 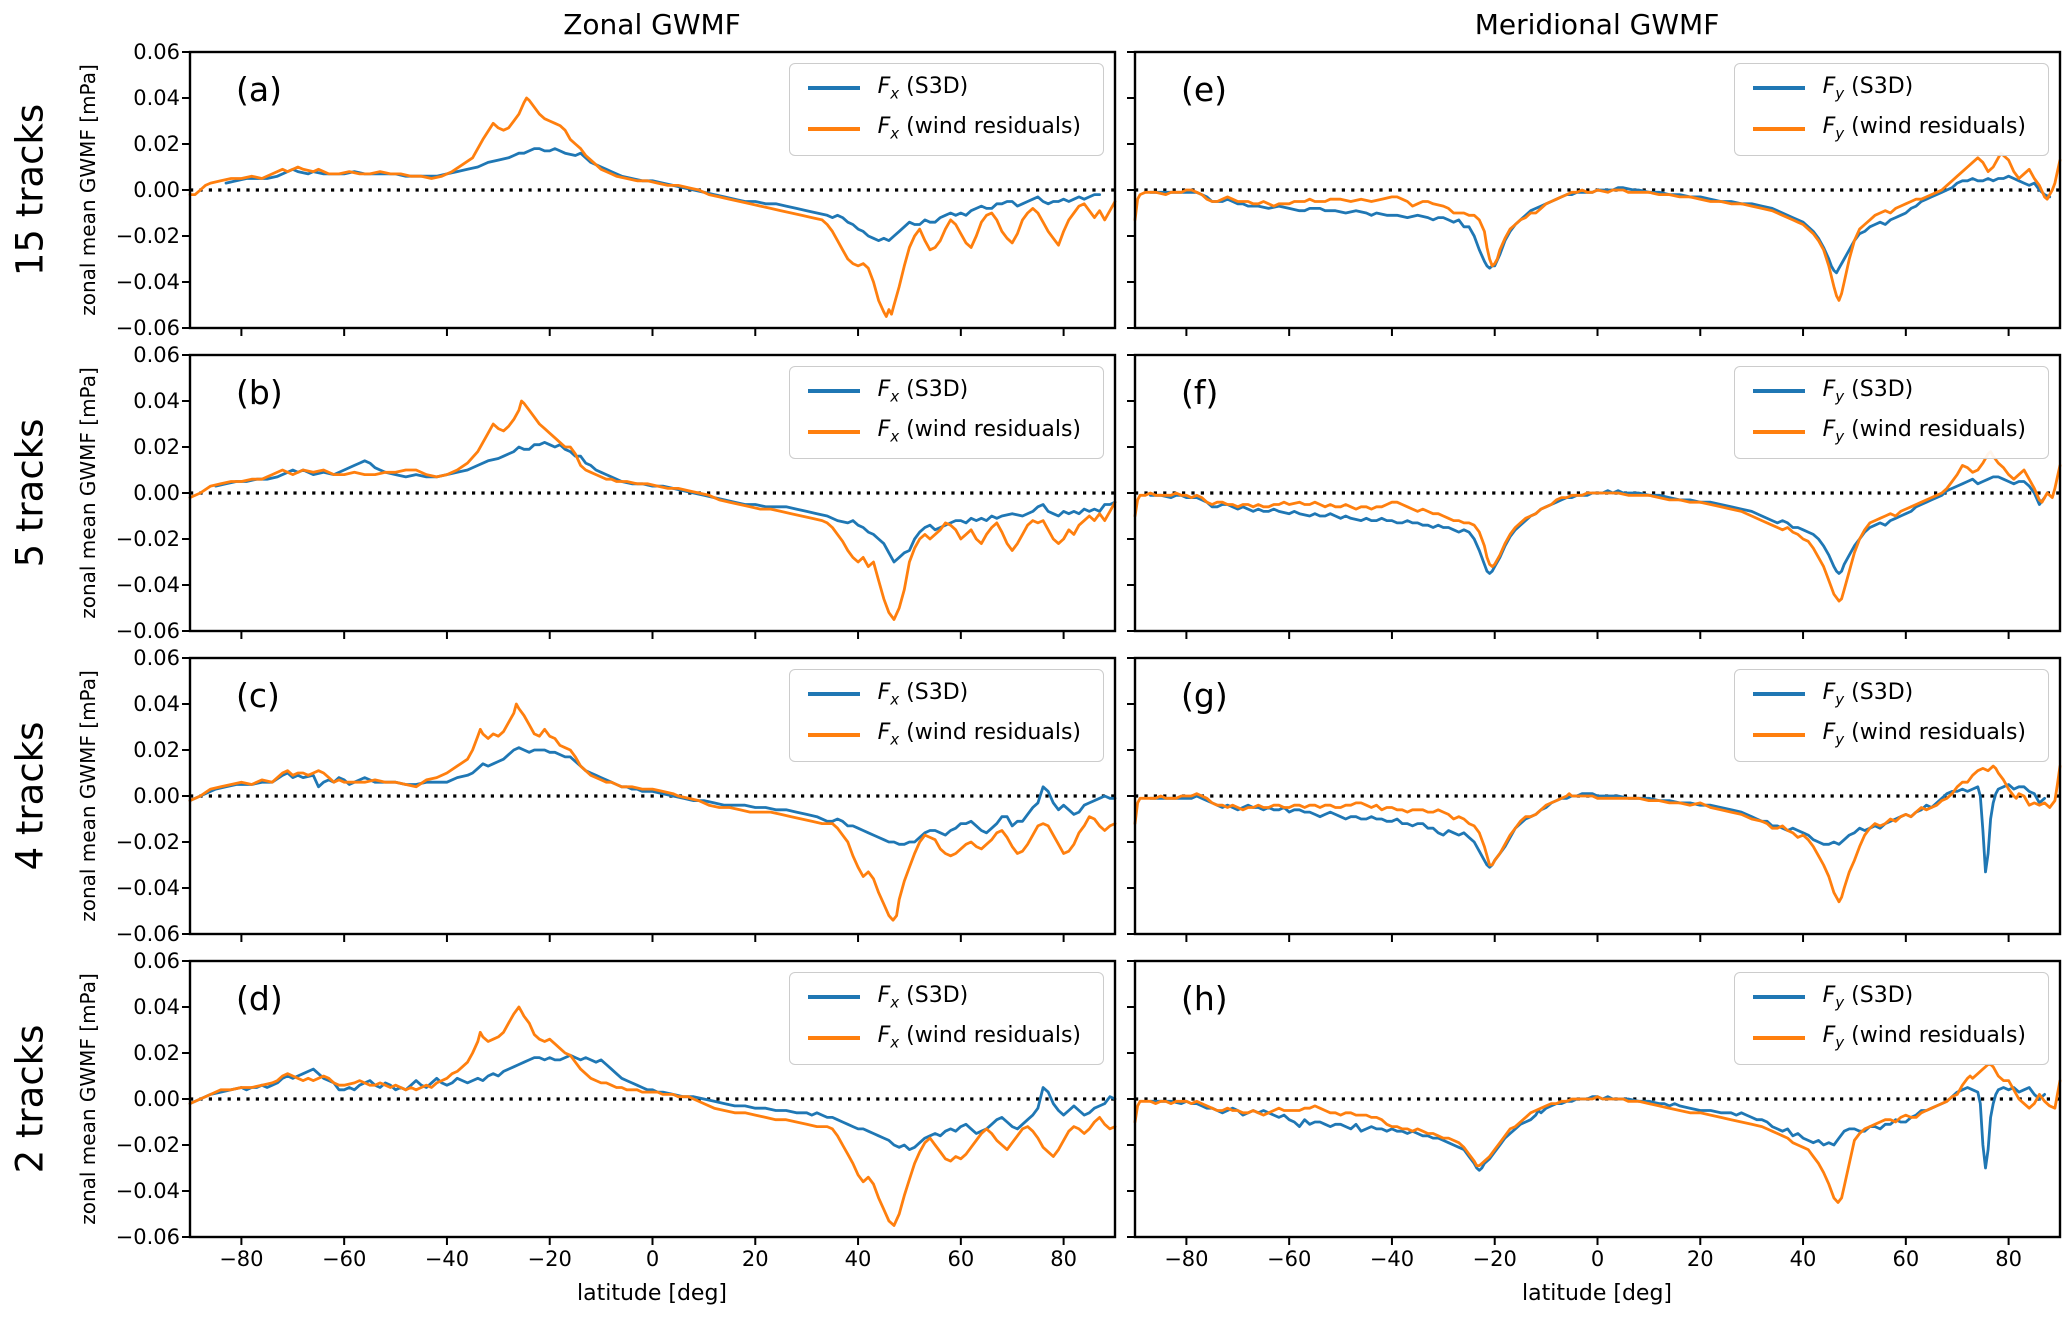 What do you see at coordinates (1204, 89) in the screenshot?
I see `panel-letter: (e)` at bounding box center [1204, 89].